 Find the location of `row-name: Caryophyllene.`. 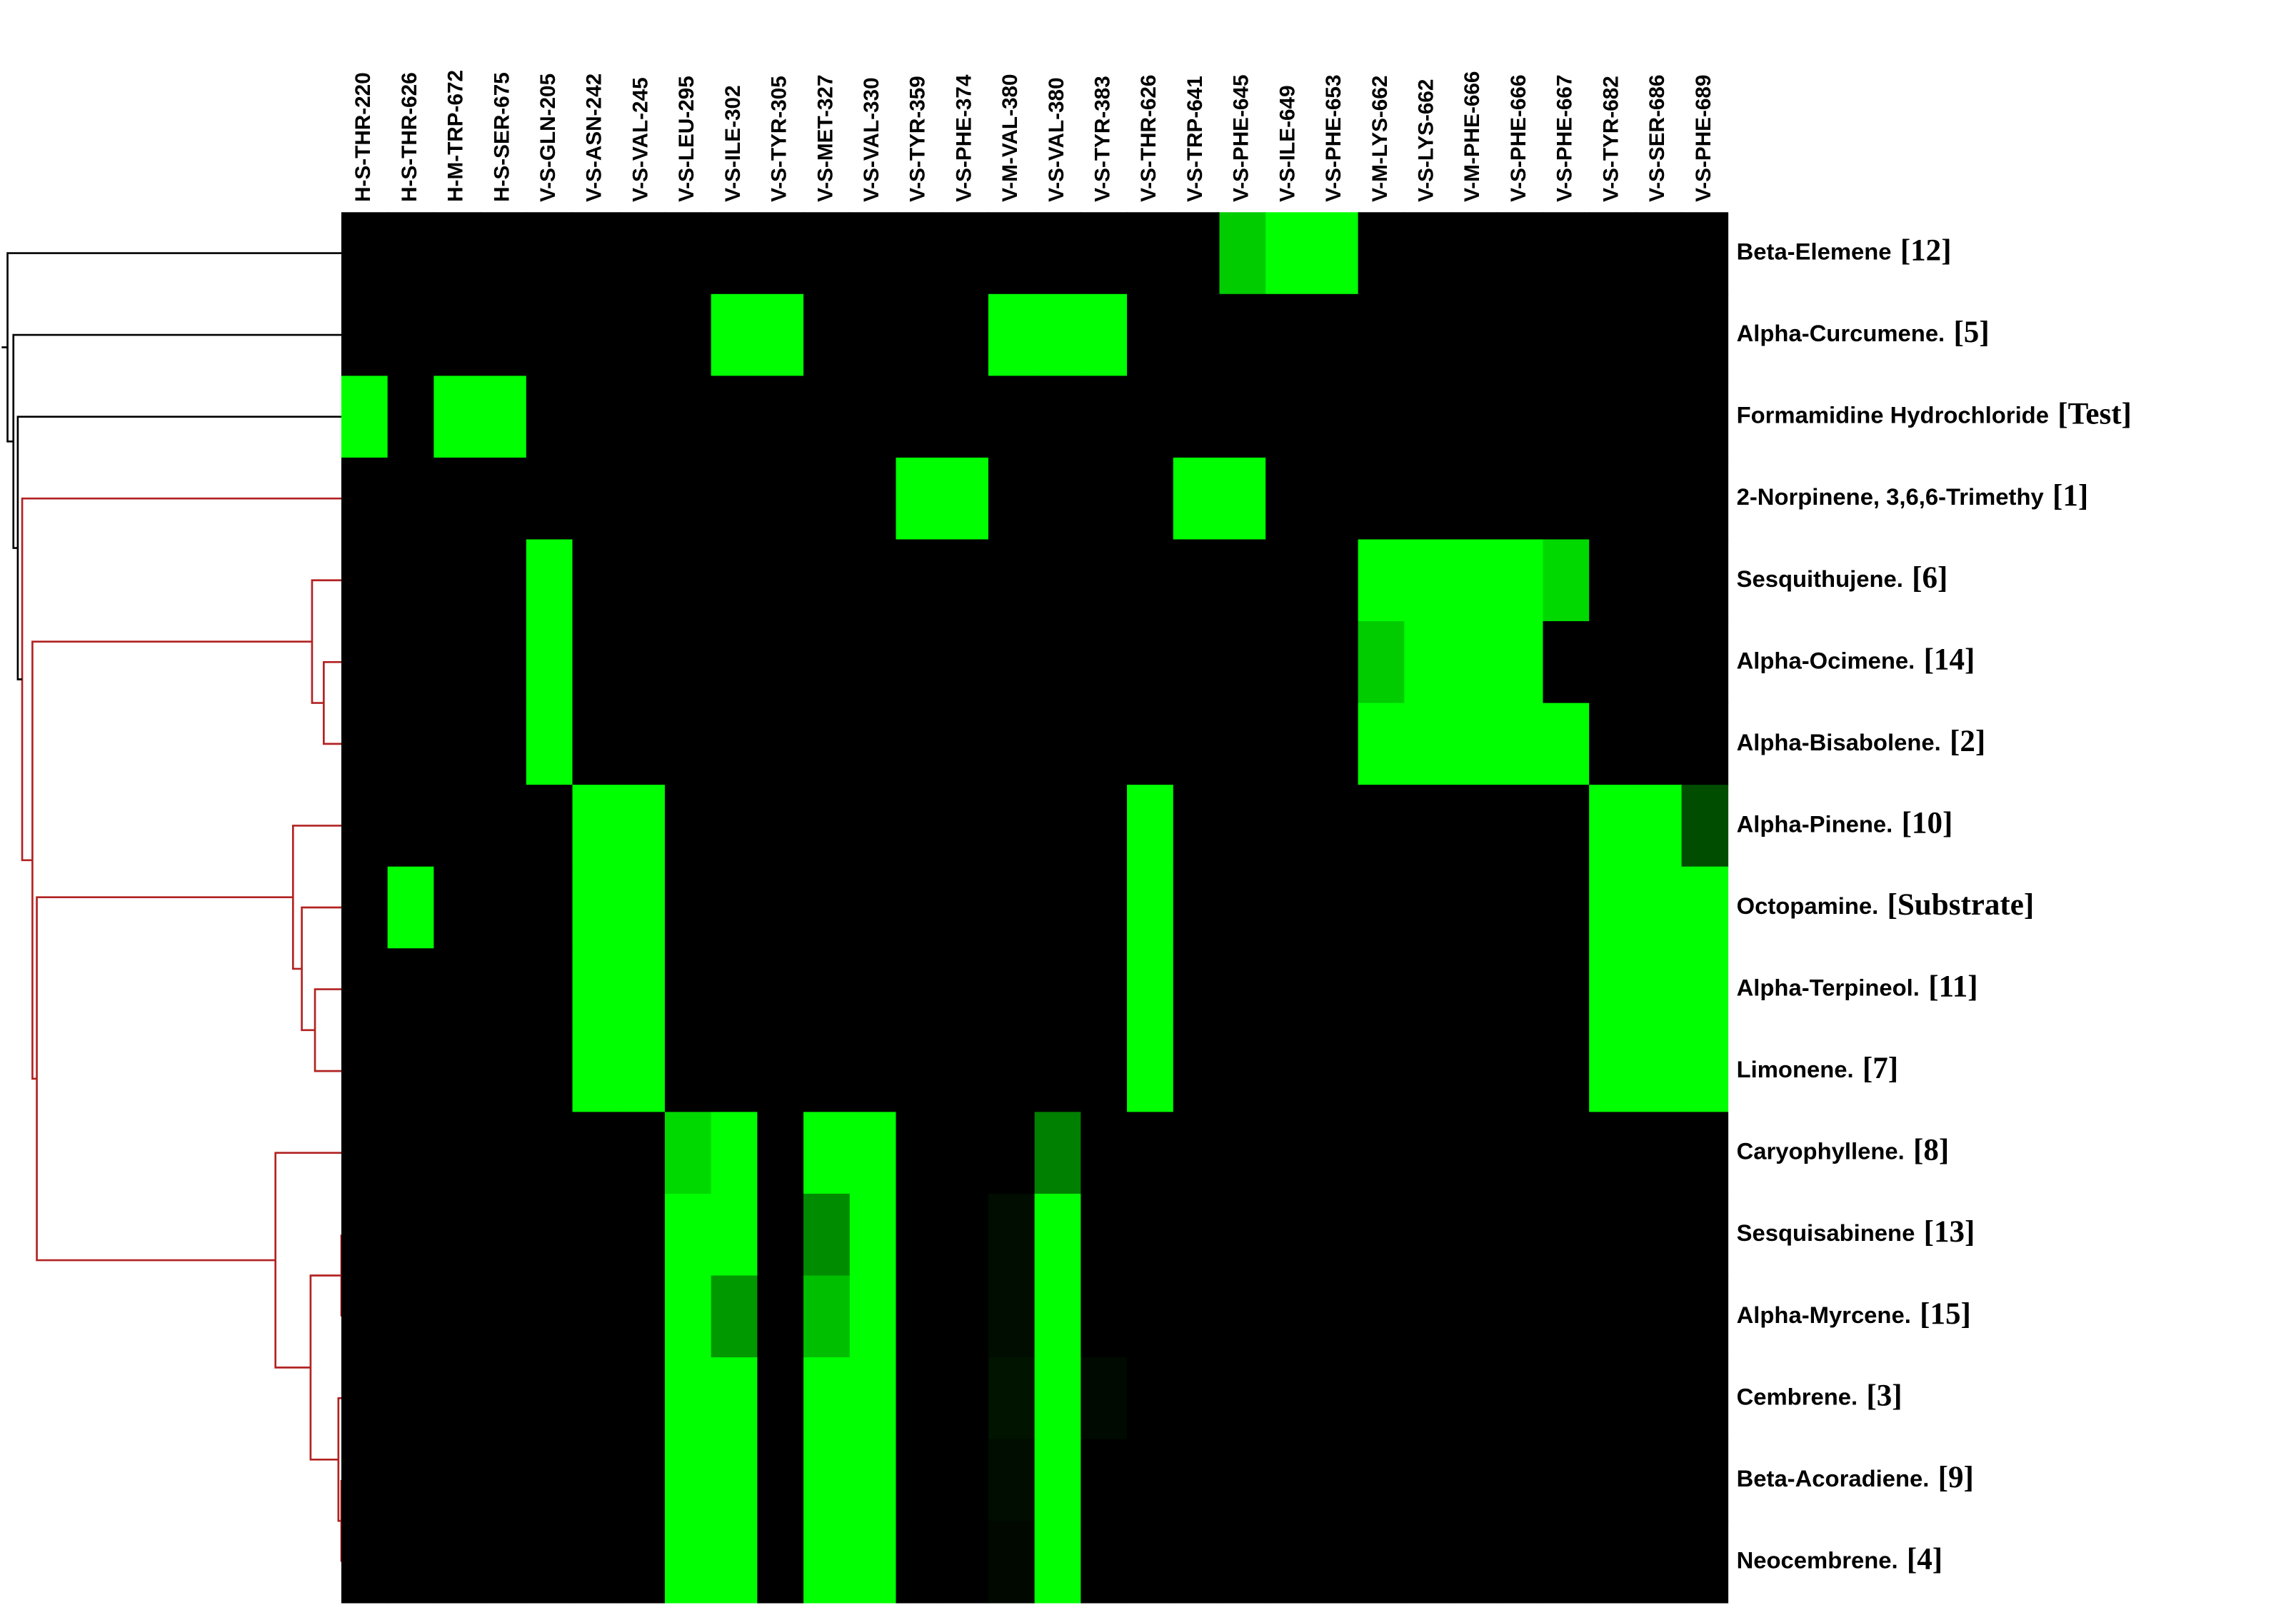

row-name: Caryophyllene. is located at coordinates (1821, 1150).